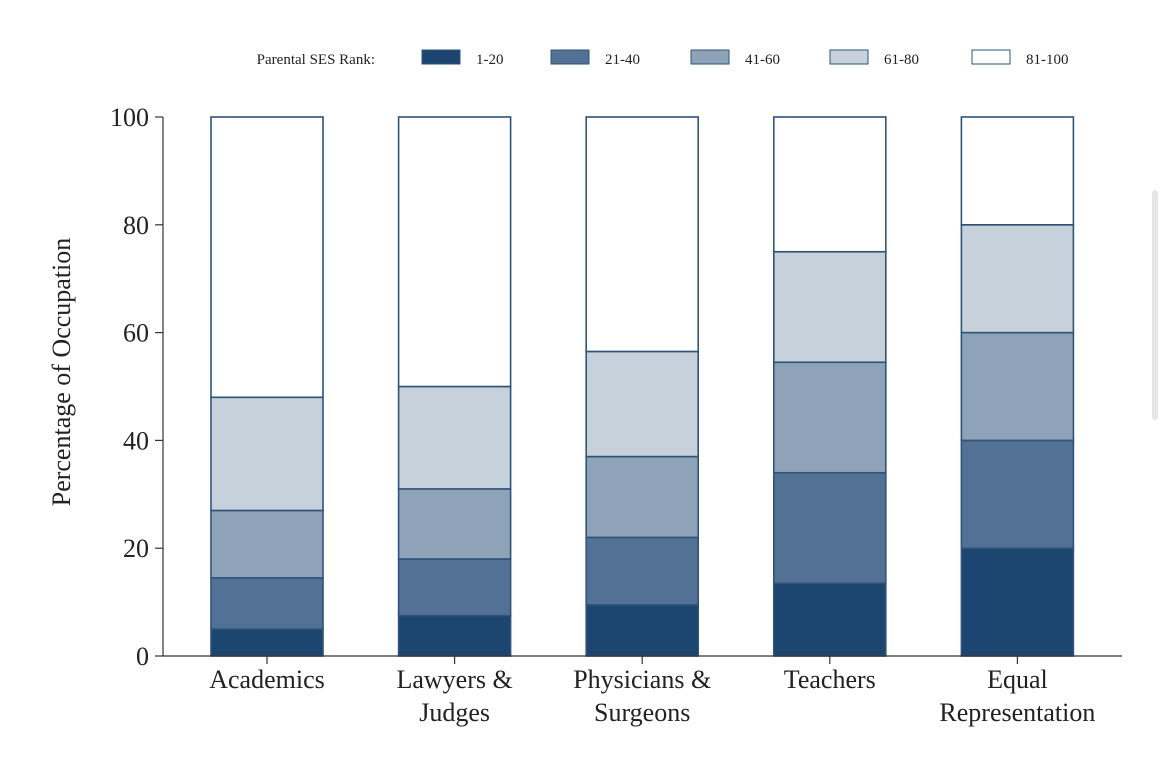 The height and width of the screenshot is (780, 1170). Describe the element at coordinates (61, 372) in the screenshot. I see `y-axis-label: Percentage of Occupation` at that location.